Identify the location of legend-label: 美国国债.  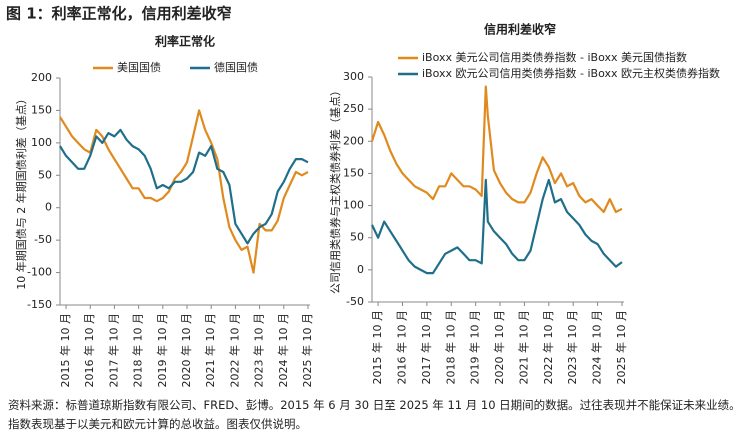
(139, 67).